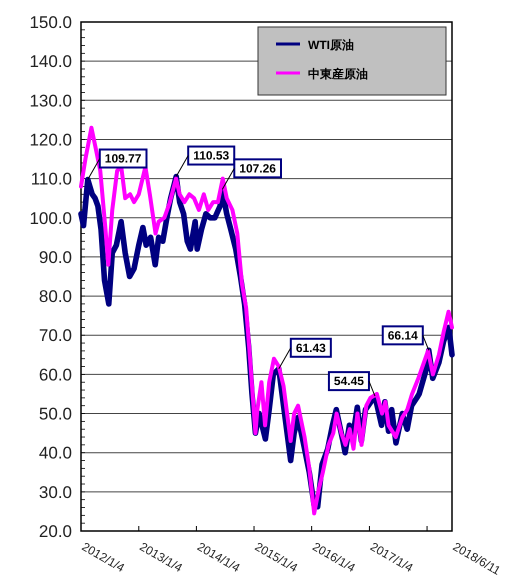 The width and height of the screenshot is (510, 576). I want to click on annotation: 107.26, so click(257, 168).